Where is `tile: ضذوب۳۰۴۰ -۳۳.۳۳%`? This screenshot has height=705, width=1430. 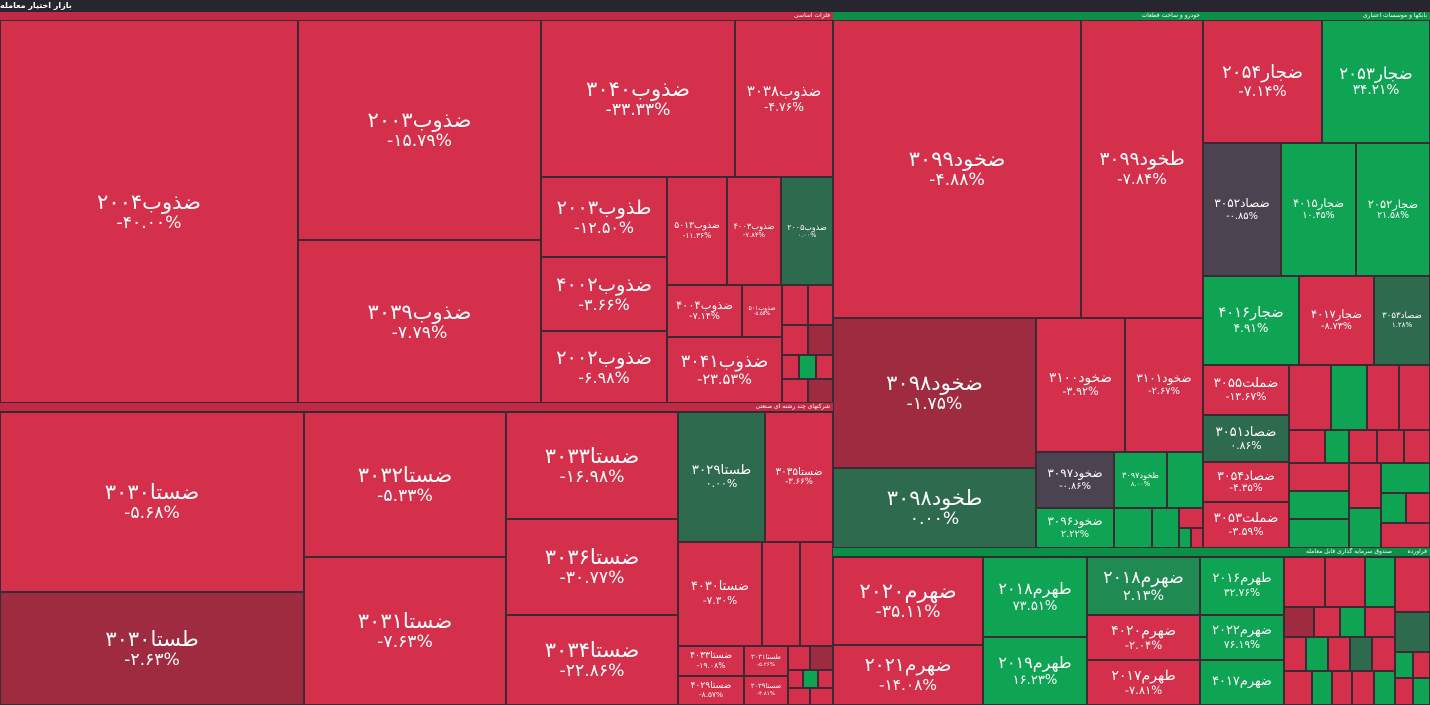 tile: ضذوب۳۰۴۰ -۳۳.۳۳% is located at coordinates (638, 98).